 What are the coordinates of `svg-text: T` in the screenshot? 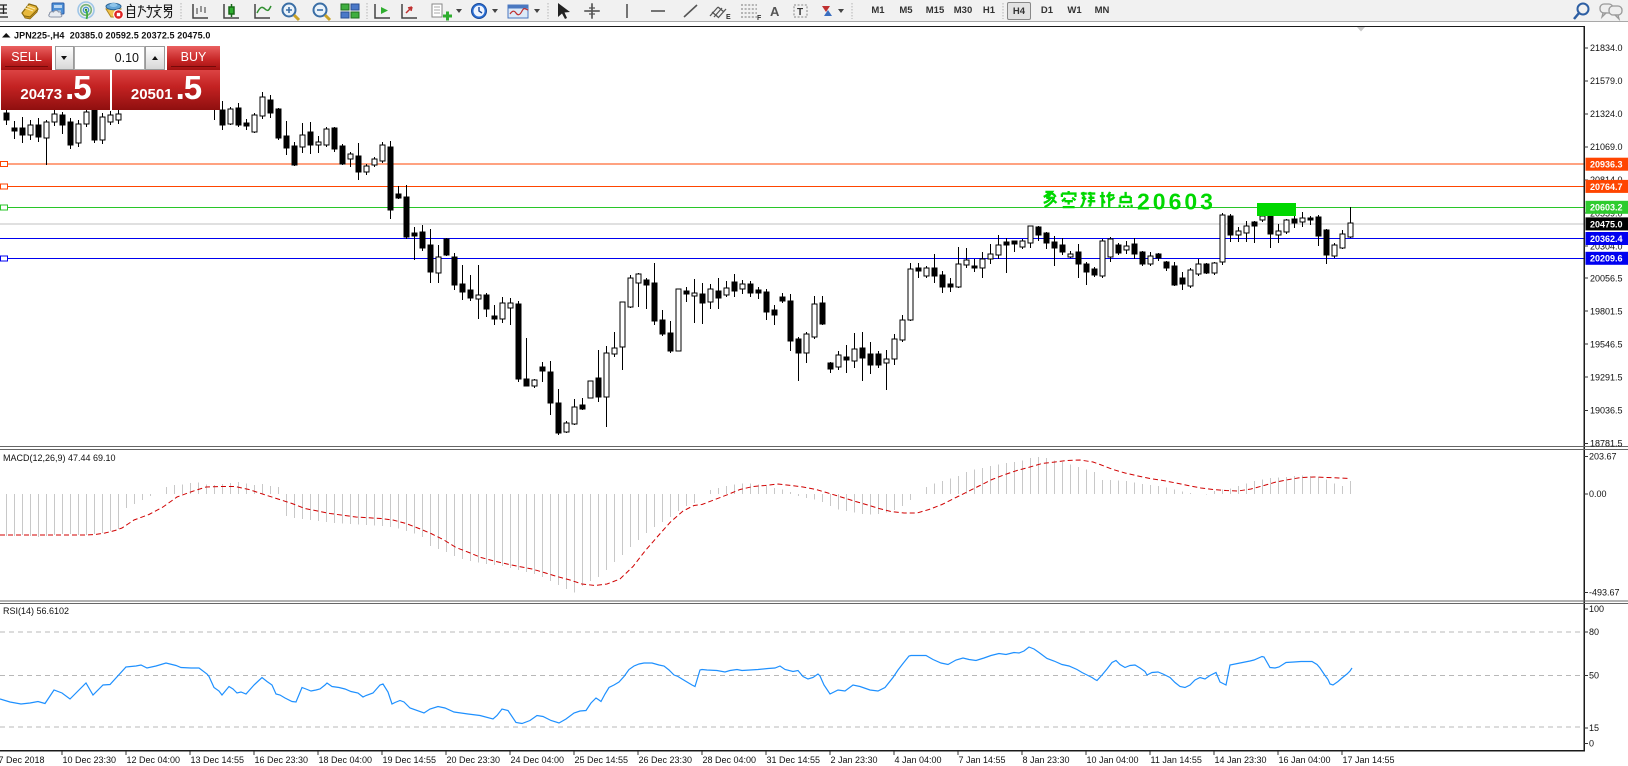 It's located at (800, 12).